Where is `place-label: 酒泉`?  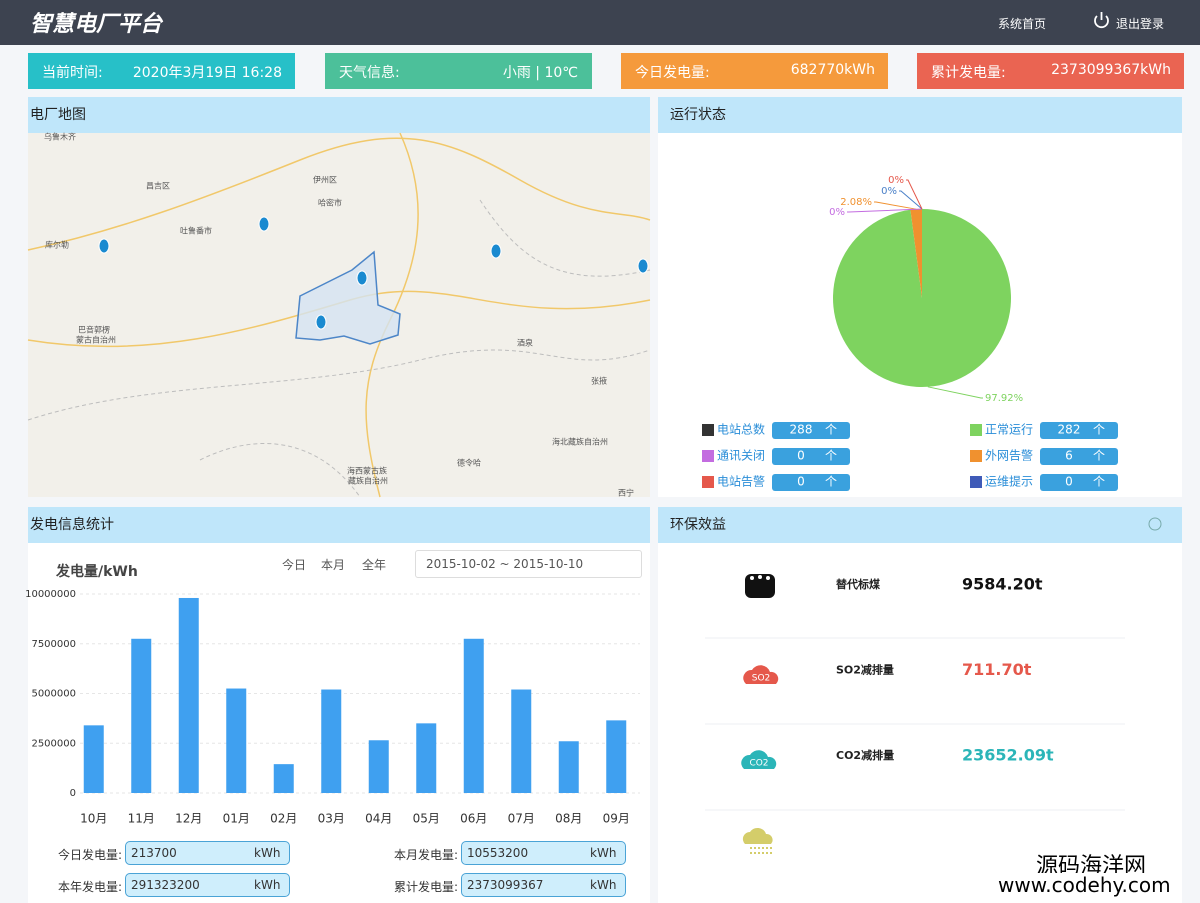 place-label: 酒泉 is located at coordinates (525, 343).